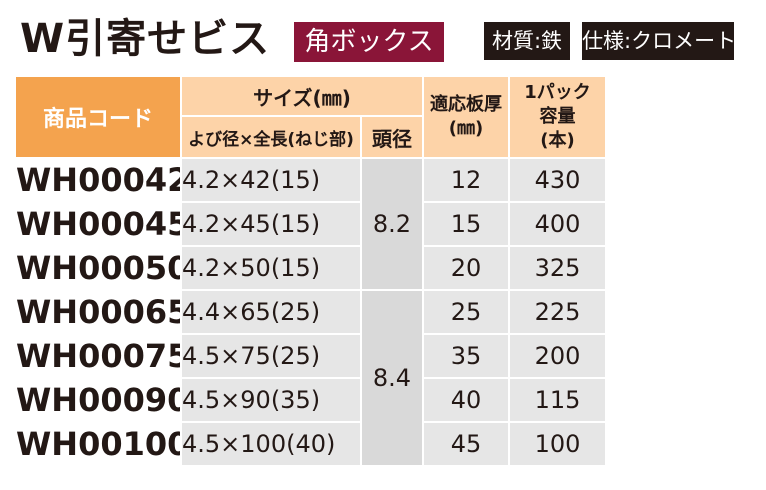 The image size is (766, 490). Describe the element at coordinates (659, 41) in the screenshot. I see `finish-badge: 仕様:クロメート` at that location.